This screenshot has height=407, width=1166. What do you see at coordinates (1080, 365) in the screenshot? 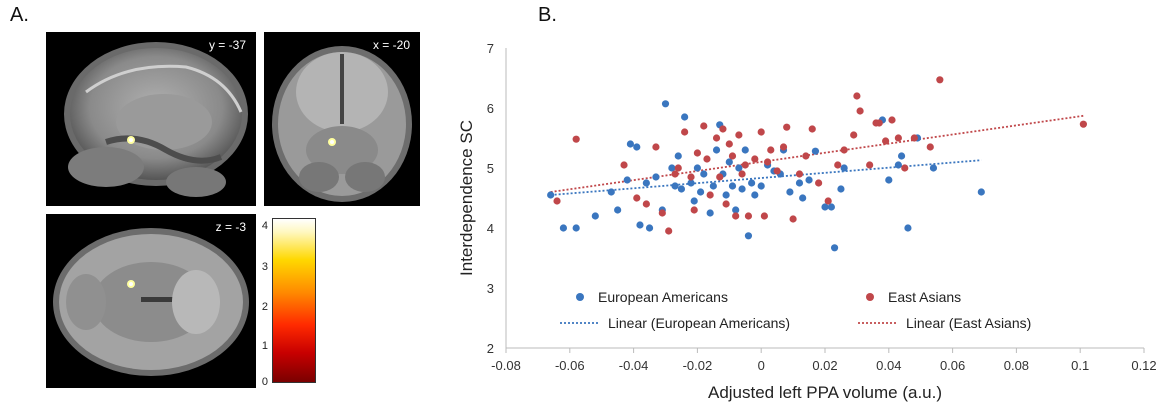
I see `x-tick-label: 0.1` at bounding box center [1080, 365].